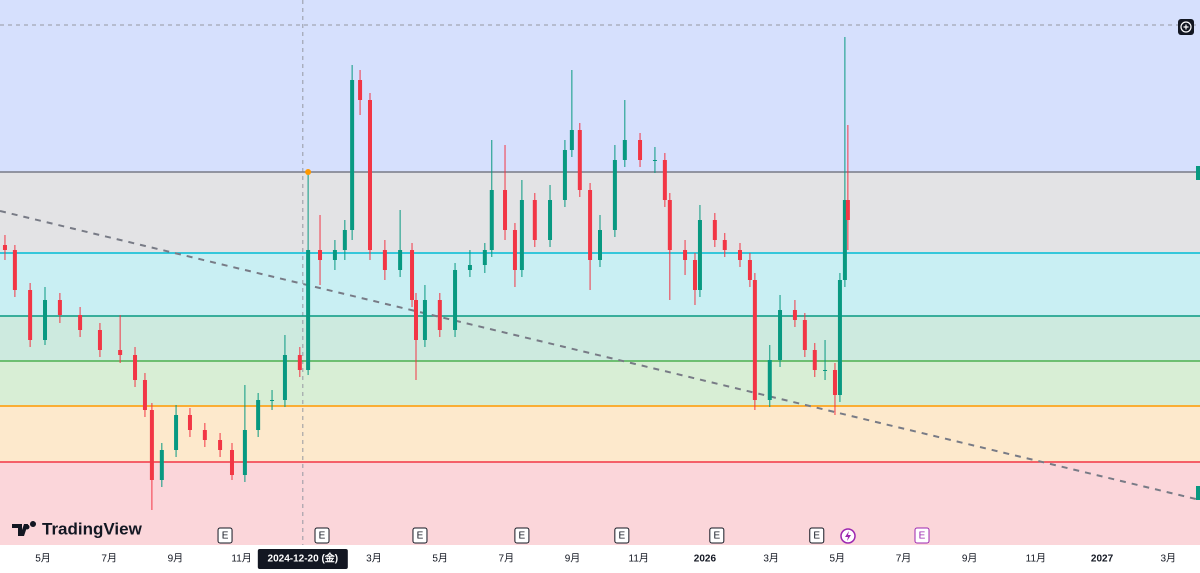 The height and width of the screenshot is (573, 1200). I want to click on zoom-button-ring, so click(1186, 27).